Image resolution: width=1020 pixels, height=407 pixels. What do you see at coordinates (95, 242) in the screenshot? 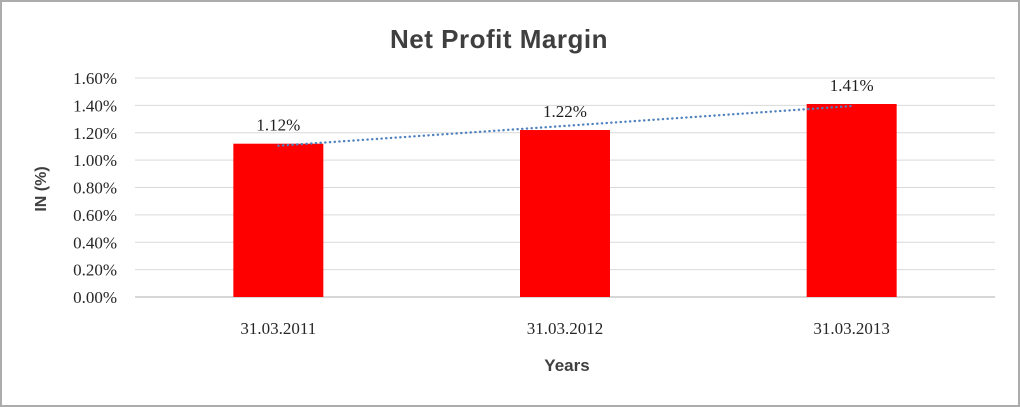
I see `y-tick-label: 0.40%` at bounding box center [95, 242].